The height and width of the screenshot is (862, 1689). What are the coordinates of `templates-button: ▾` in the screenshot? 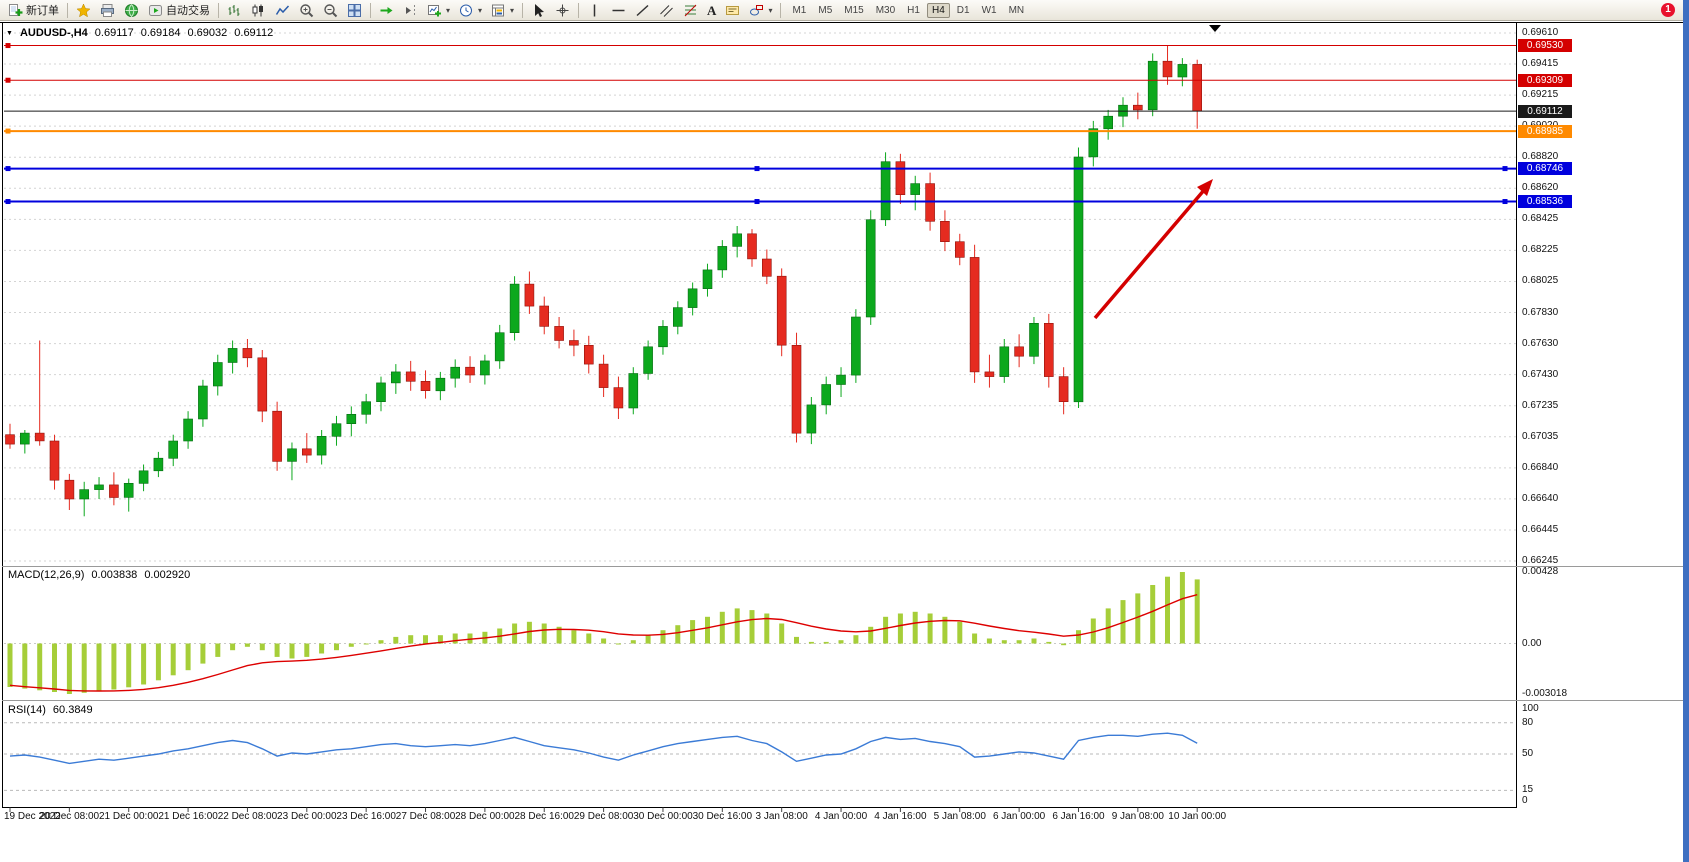 It's located at (502, 10).